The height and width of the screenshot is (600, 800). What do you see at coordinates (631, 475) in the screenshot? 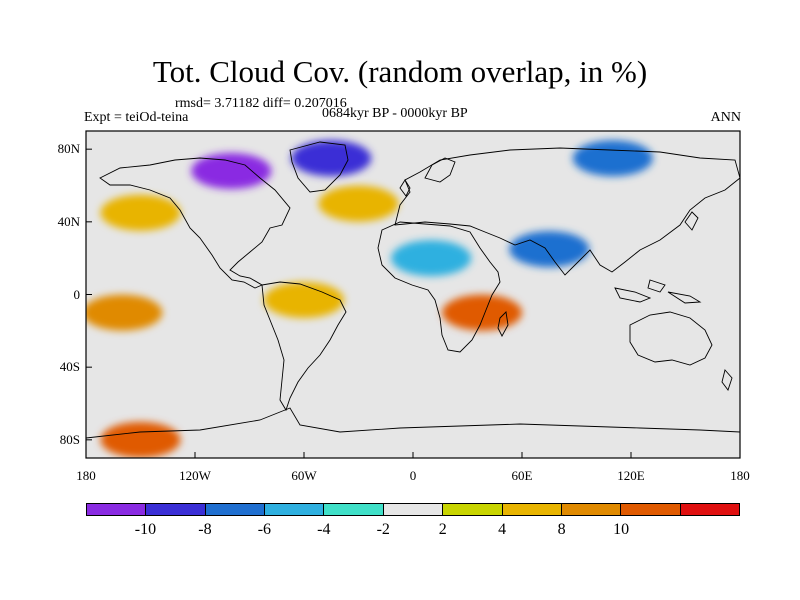
I see `x-tick-label: 120E` at bounding box center [631, 475].